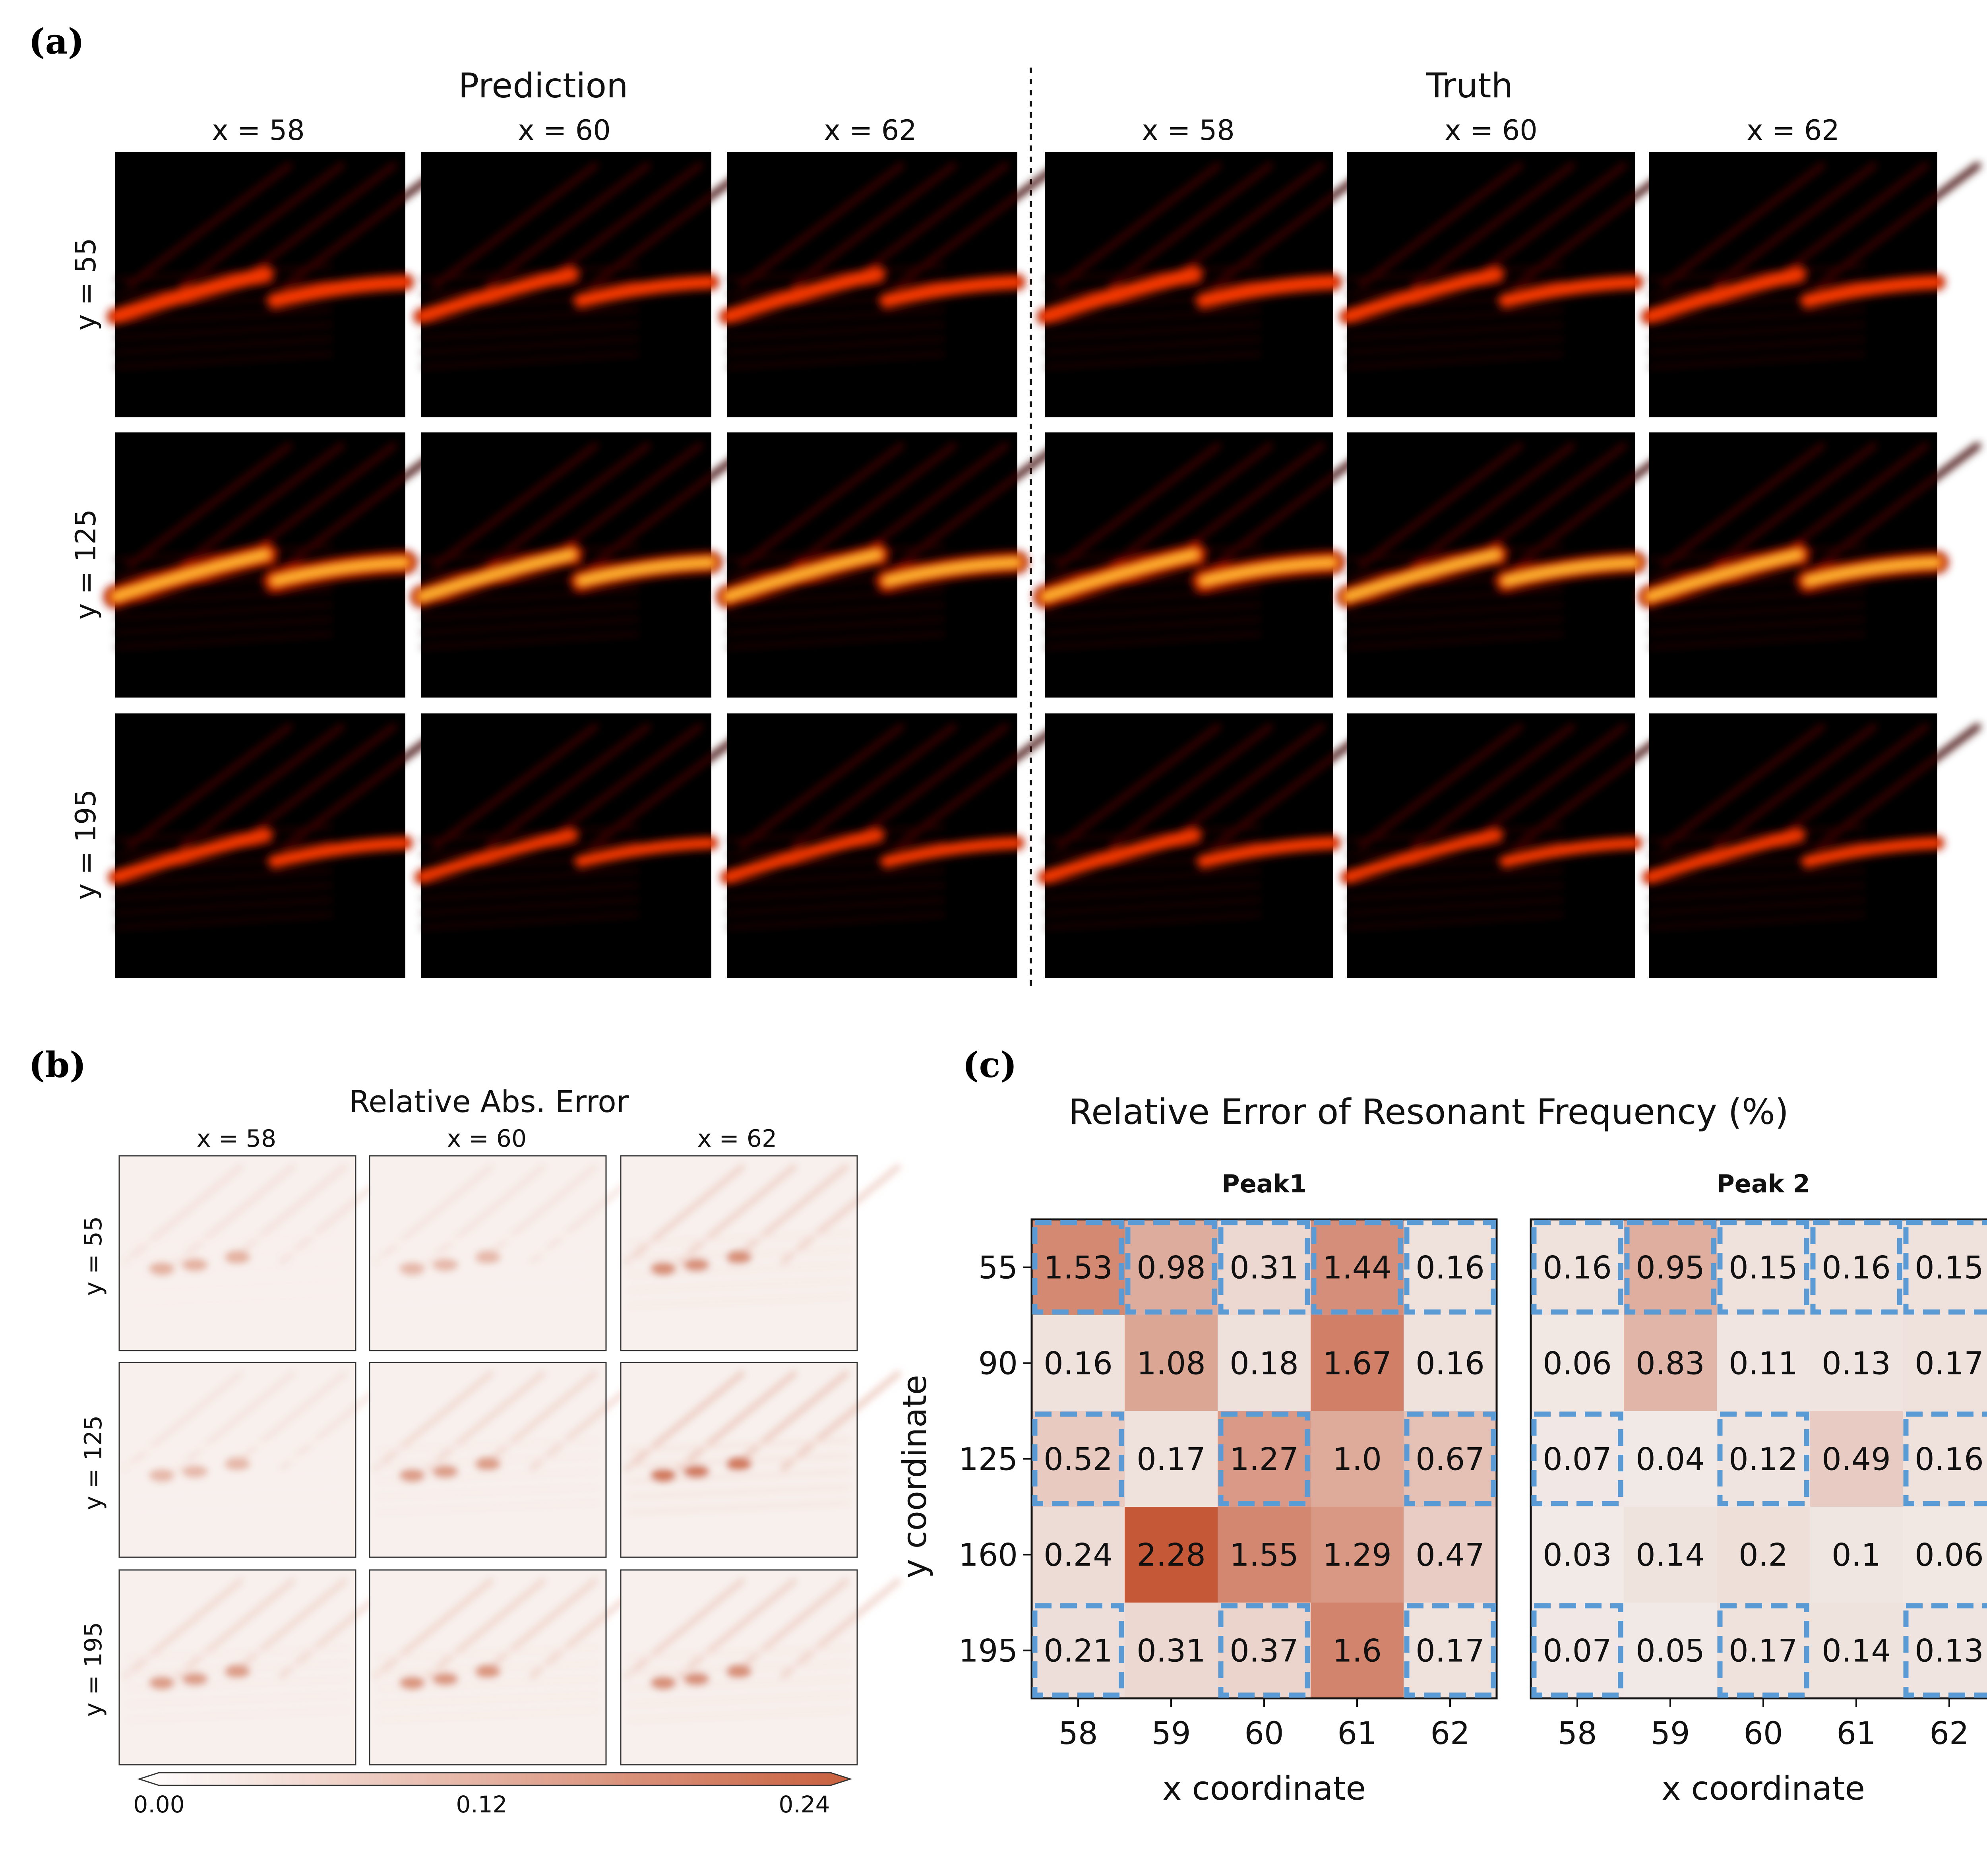 Image resolution: width=1987 pixels, height=1876 pixels. Describe the element at coordinates (511, 1442) in the screenshot. I see `error-features` at that location.